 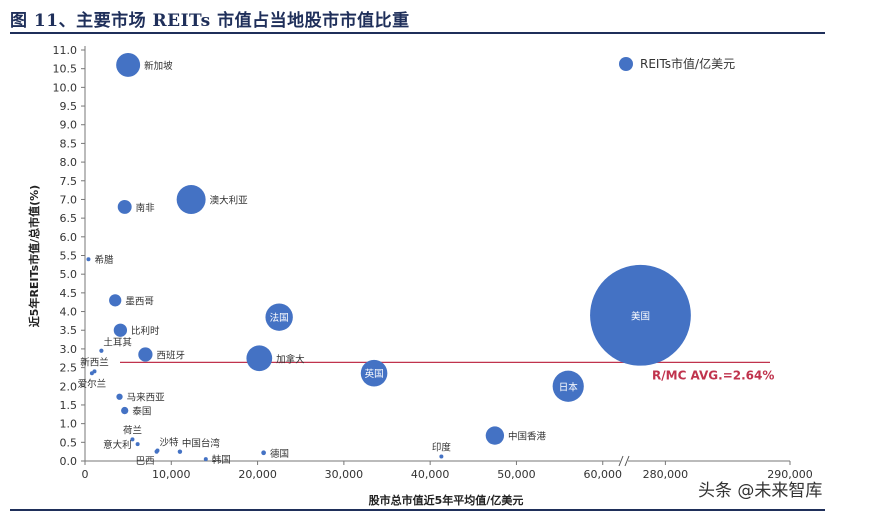 I want to click on bubble-label: 英国, so click(x=374, y=374).